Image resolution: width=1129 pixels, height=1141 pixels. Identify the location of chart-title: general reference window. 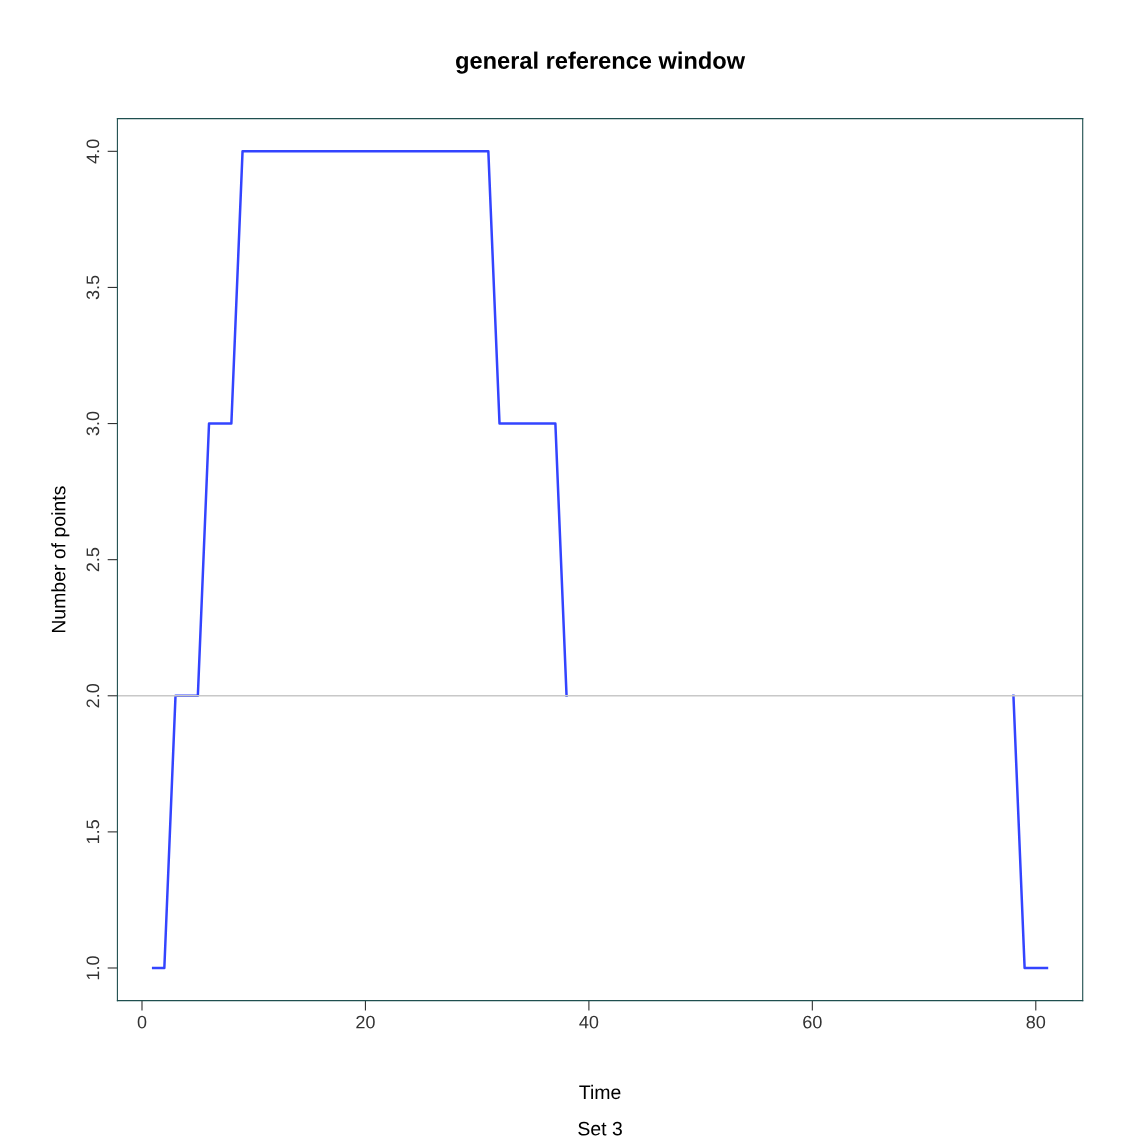
(601, 62).